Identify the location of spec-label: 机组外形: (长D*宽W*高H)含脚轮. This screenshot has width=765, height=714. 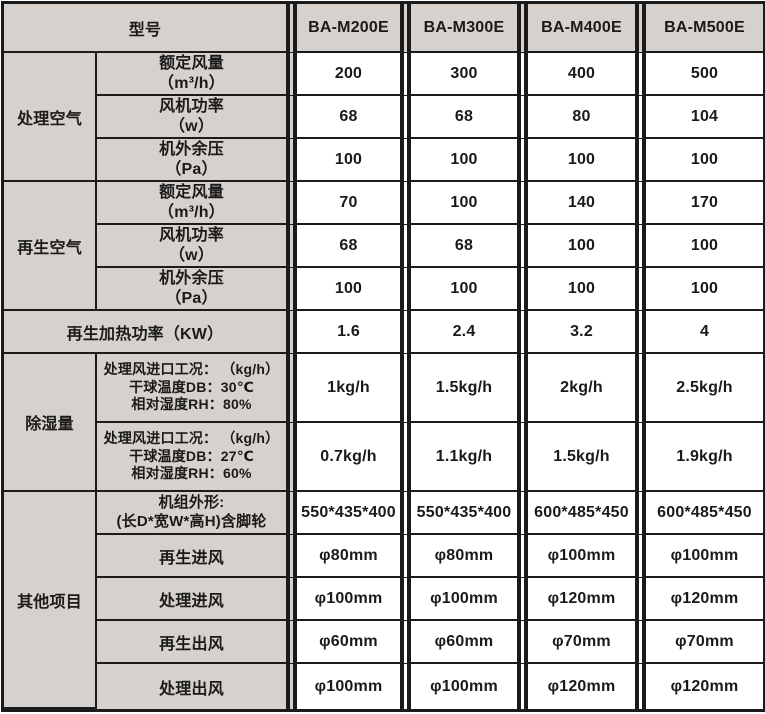
(197, 513).